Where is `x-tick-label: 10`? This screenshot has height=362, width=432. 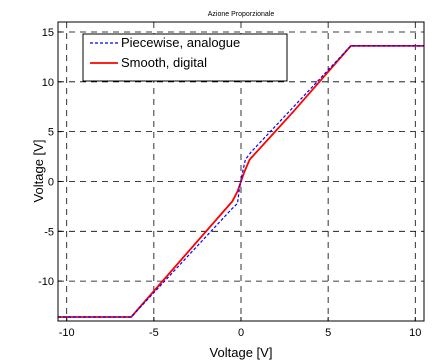
x-tick-label: 10 is located at coordinates (415, 333).